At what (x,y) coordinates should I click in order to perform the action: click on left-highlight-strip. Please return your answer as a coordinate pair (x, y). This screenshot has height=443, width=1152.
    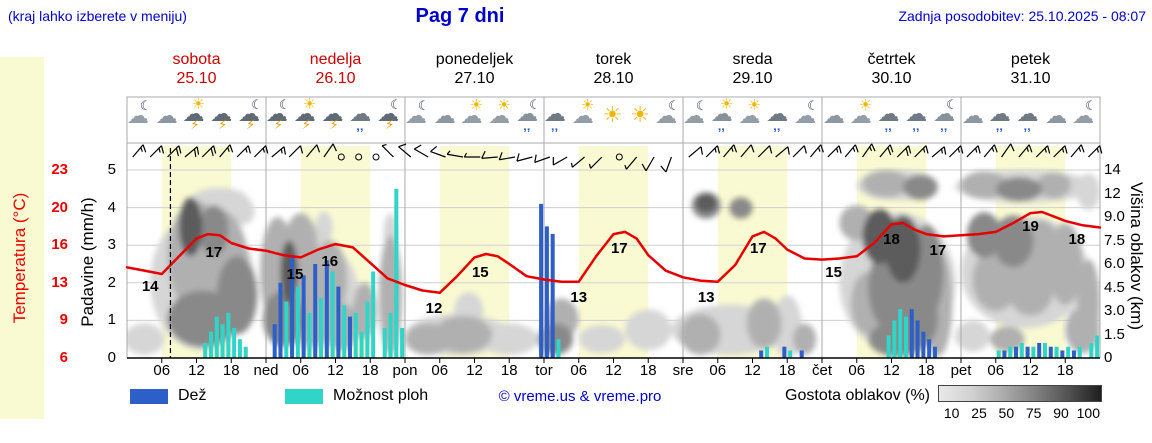
    Looking at the image, I should click on (22, 238).